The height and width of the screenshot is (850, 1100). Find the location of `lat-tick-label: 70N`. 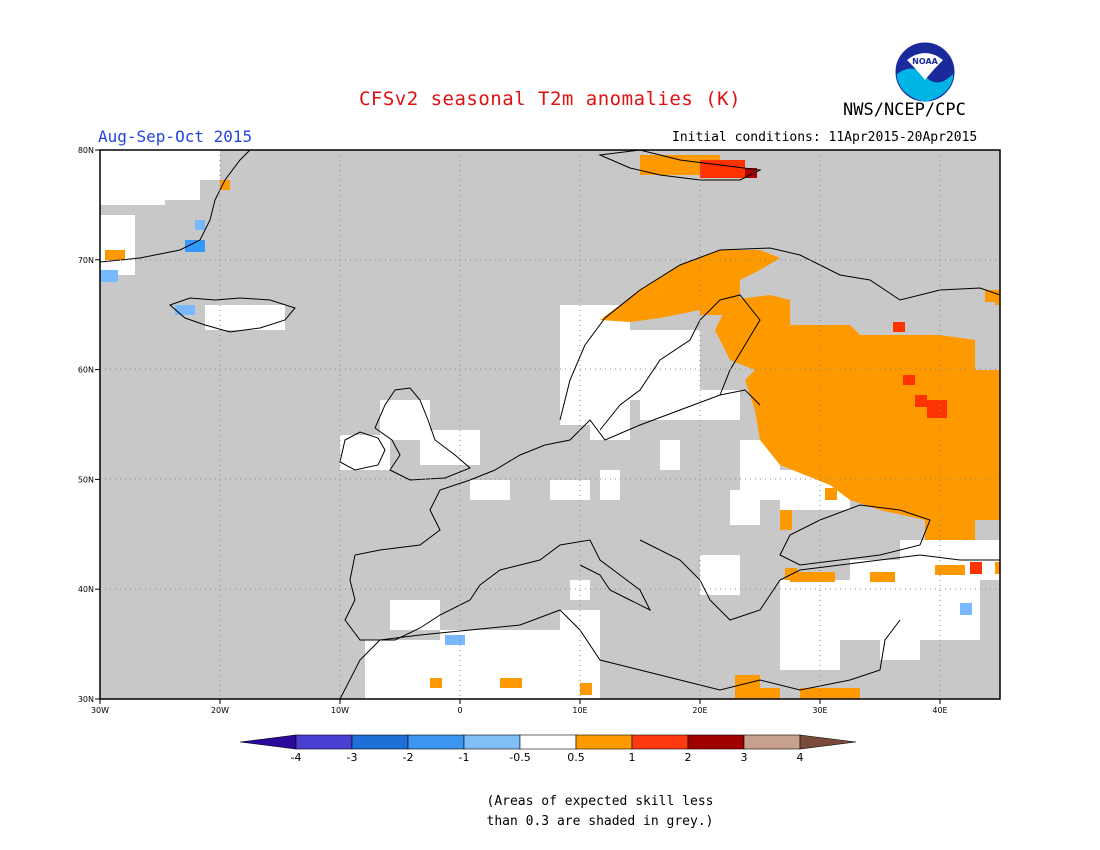

lat-tick-label: 70N is located at coordinates (86, 260).